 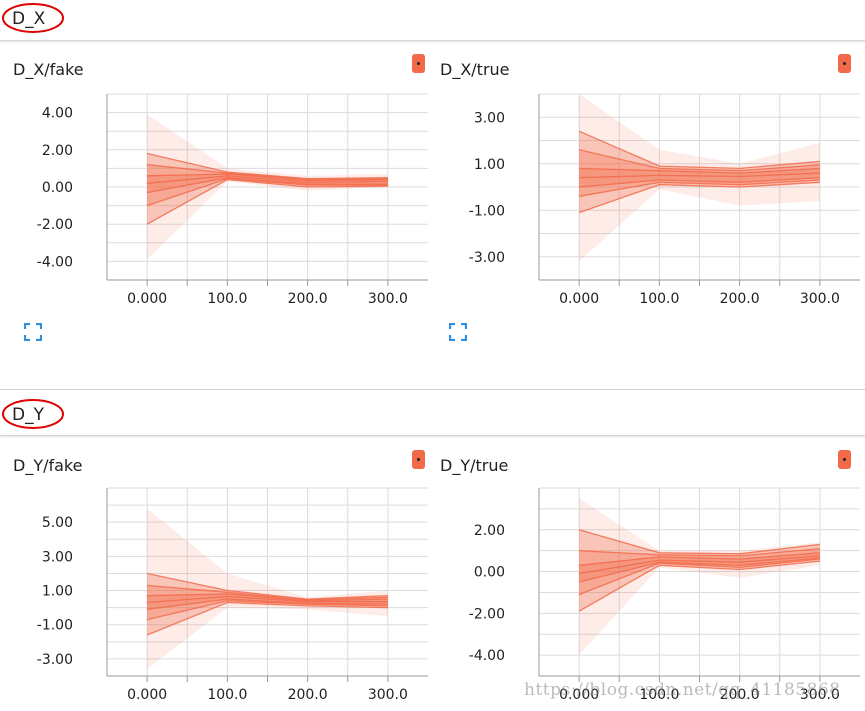 I want to click on section-title: D_Y, so click(x=28, y=415).